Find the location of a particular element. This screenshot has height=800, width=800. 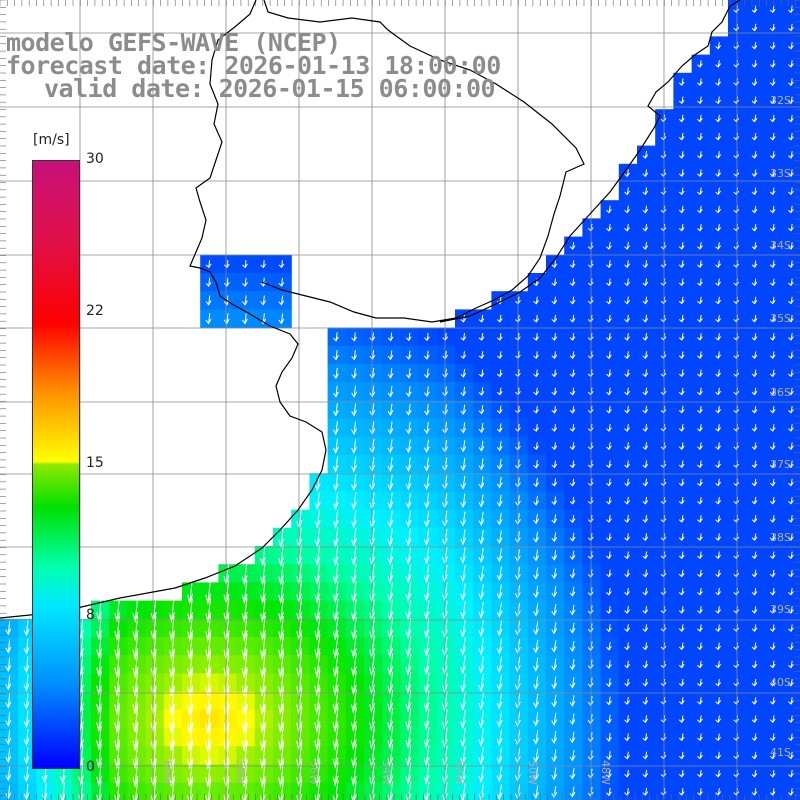

latitude-label: 35S is located at coordinates (780, 318).